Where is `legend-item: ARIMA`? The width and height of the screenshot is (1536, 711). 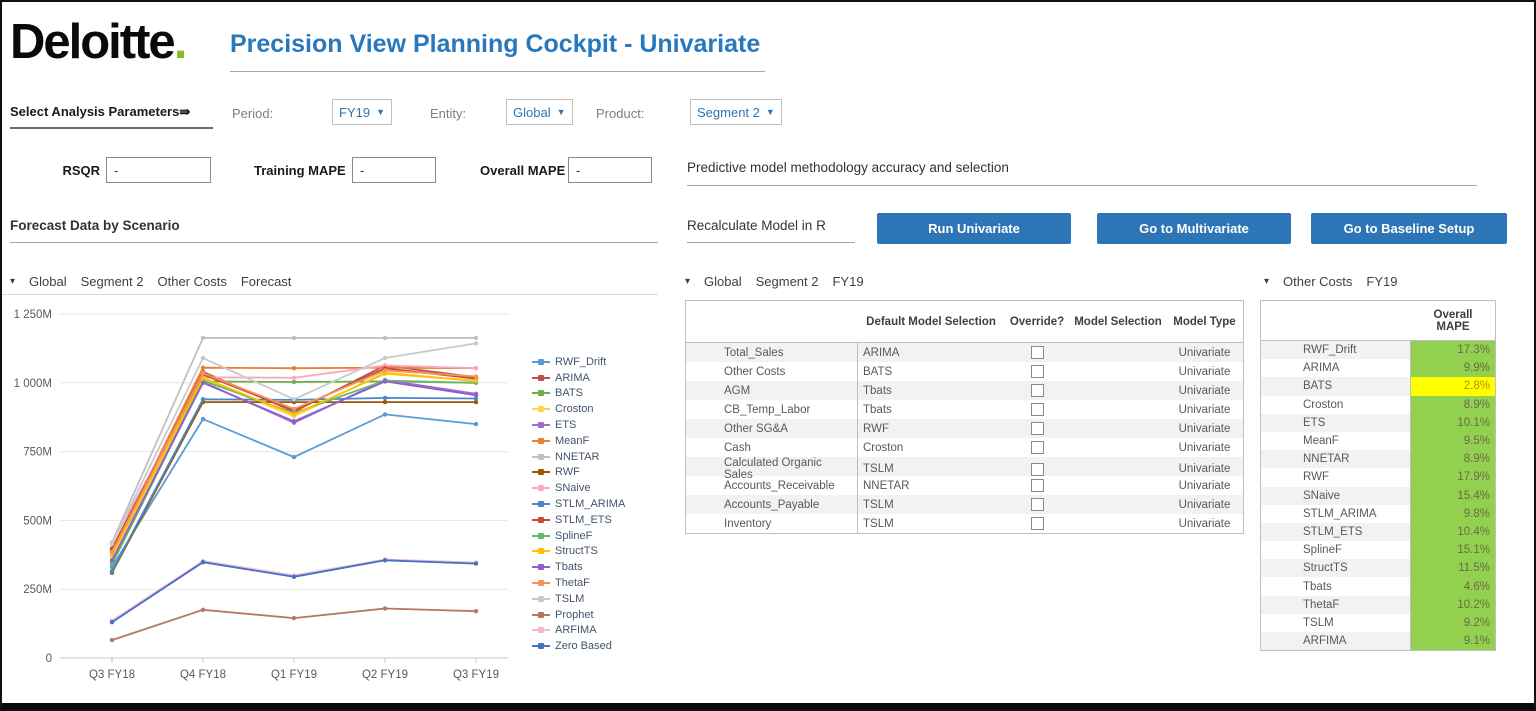
legend-item: ARIMA is located at coordinates (597, 378).